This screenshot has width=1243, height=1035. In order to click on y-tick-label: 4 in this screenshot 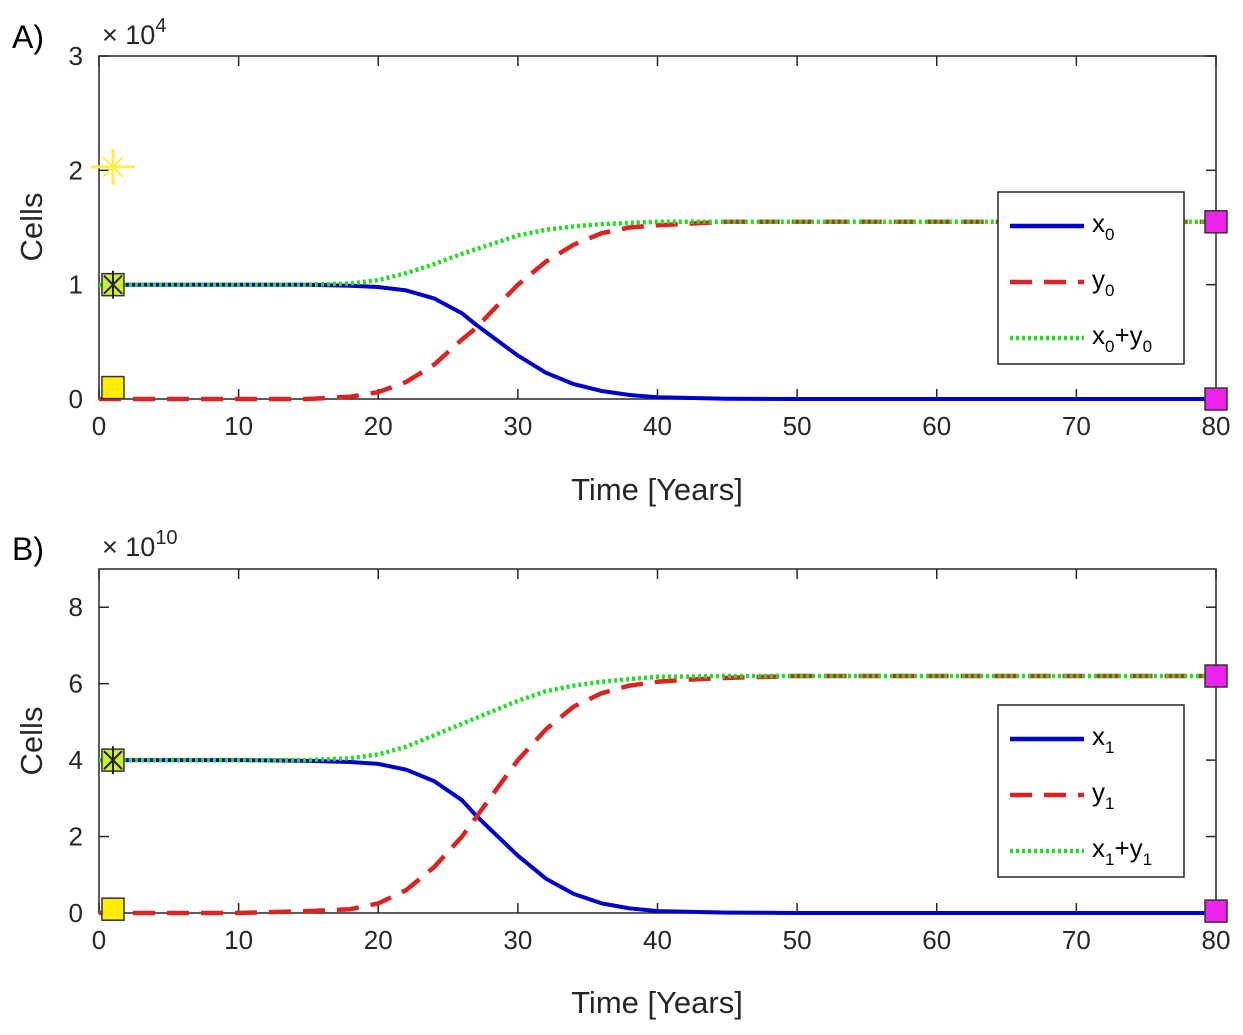, I will do `click(76, 760)`.